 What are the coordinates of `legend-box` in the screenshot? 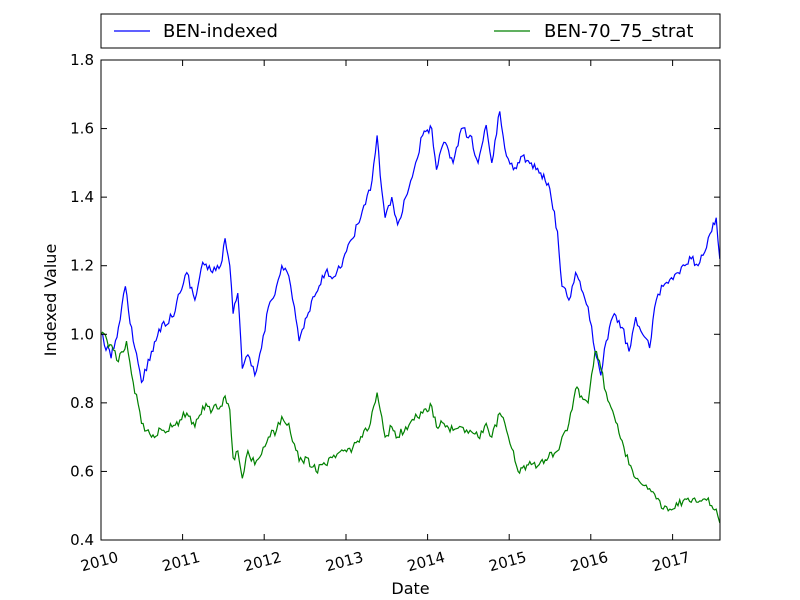 It's located at (410, 31).